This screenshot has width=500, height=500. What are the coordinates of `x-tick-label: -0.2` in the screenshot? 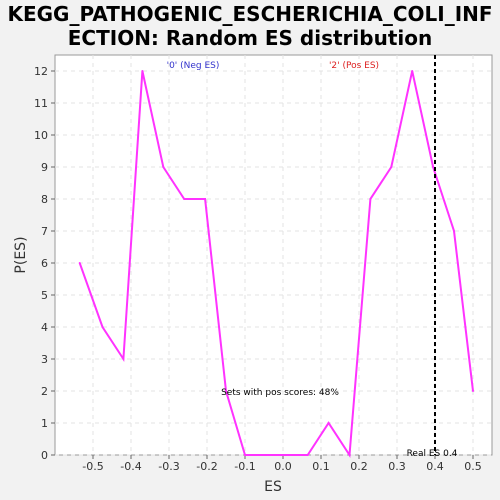 It's located at (206, 466).